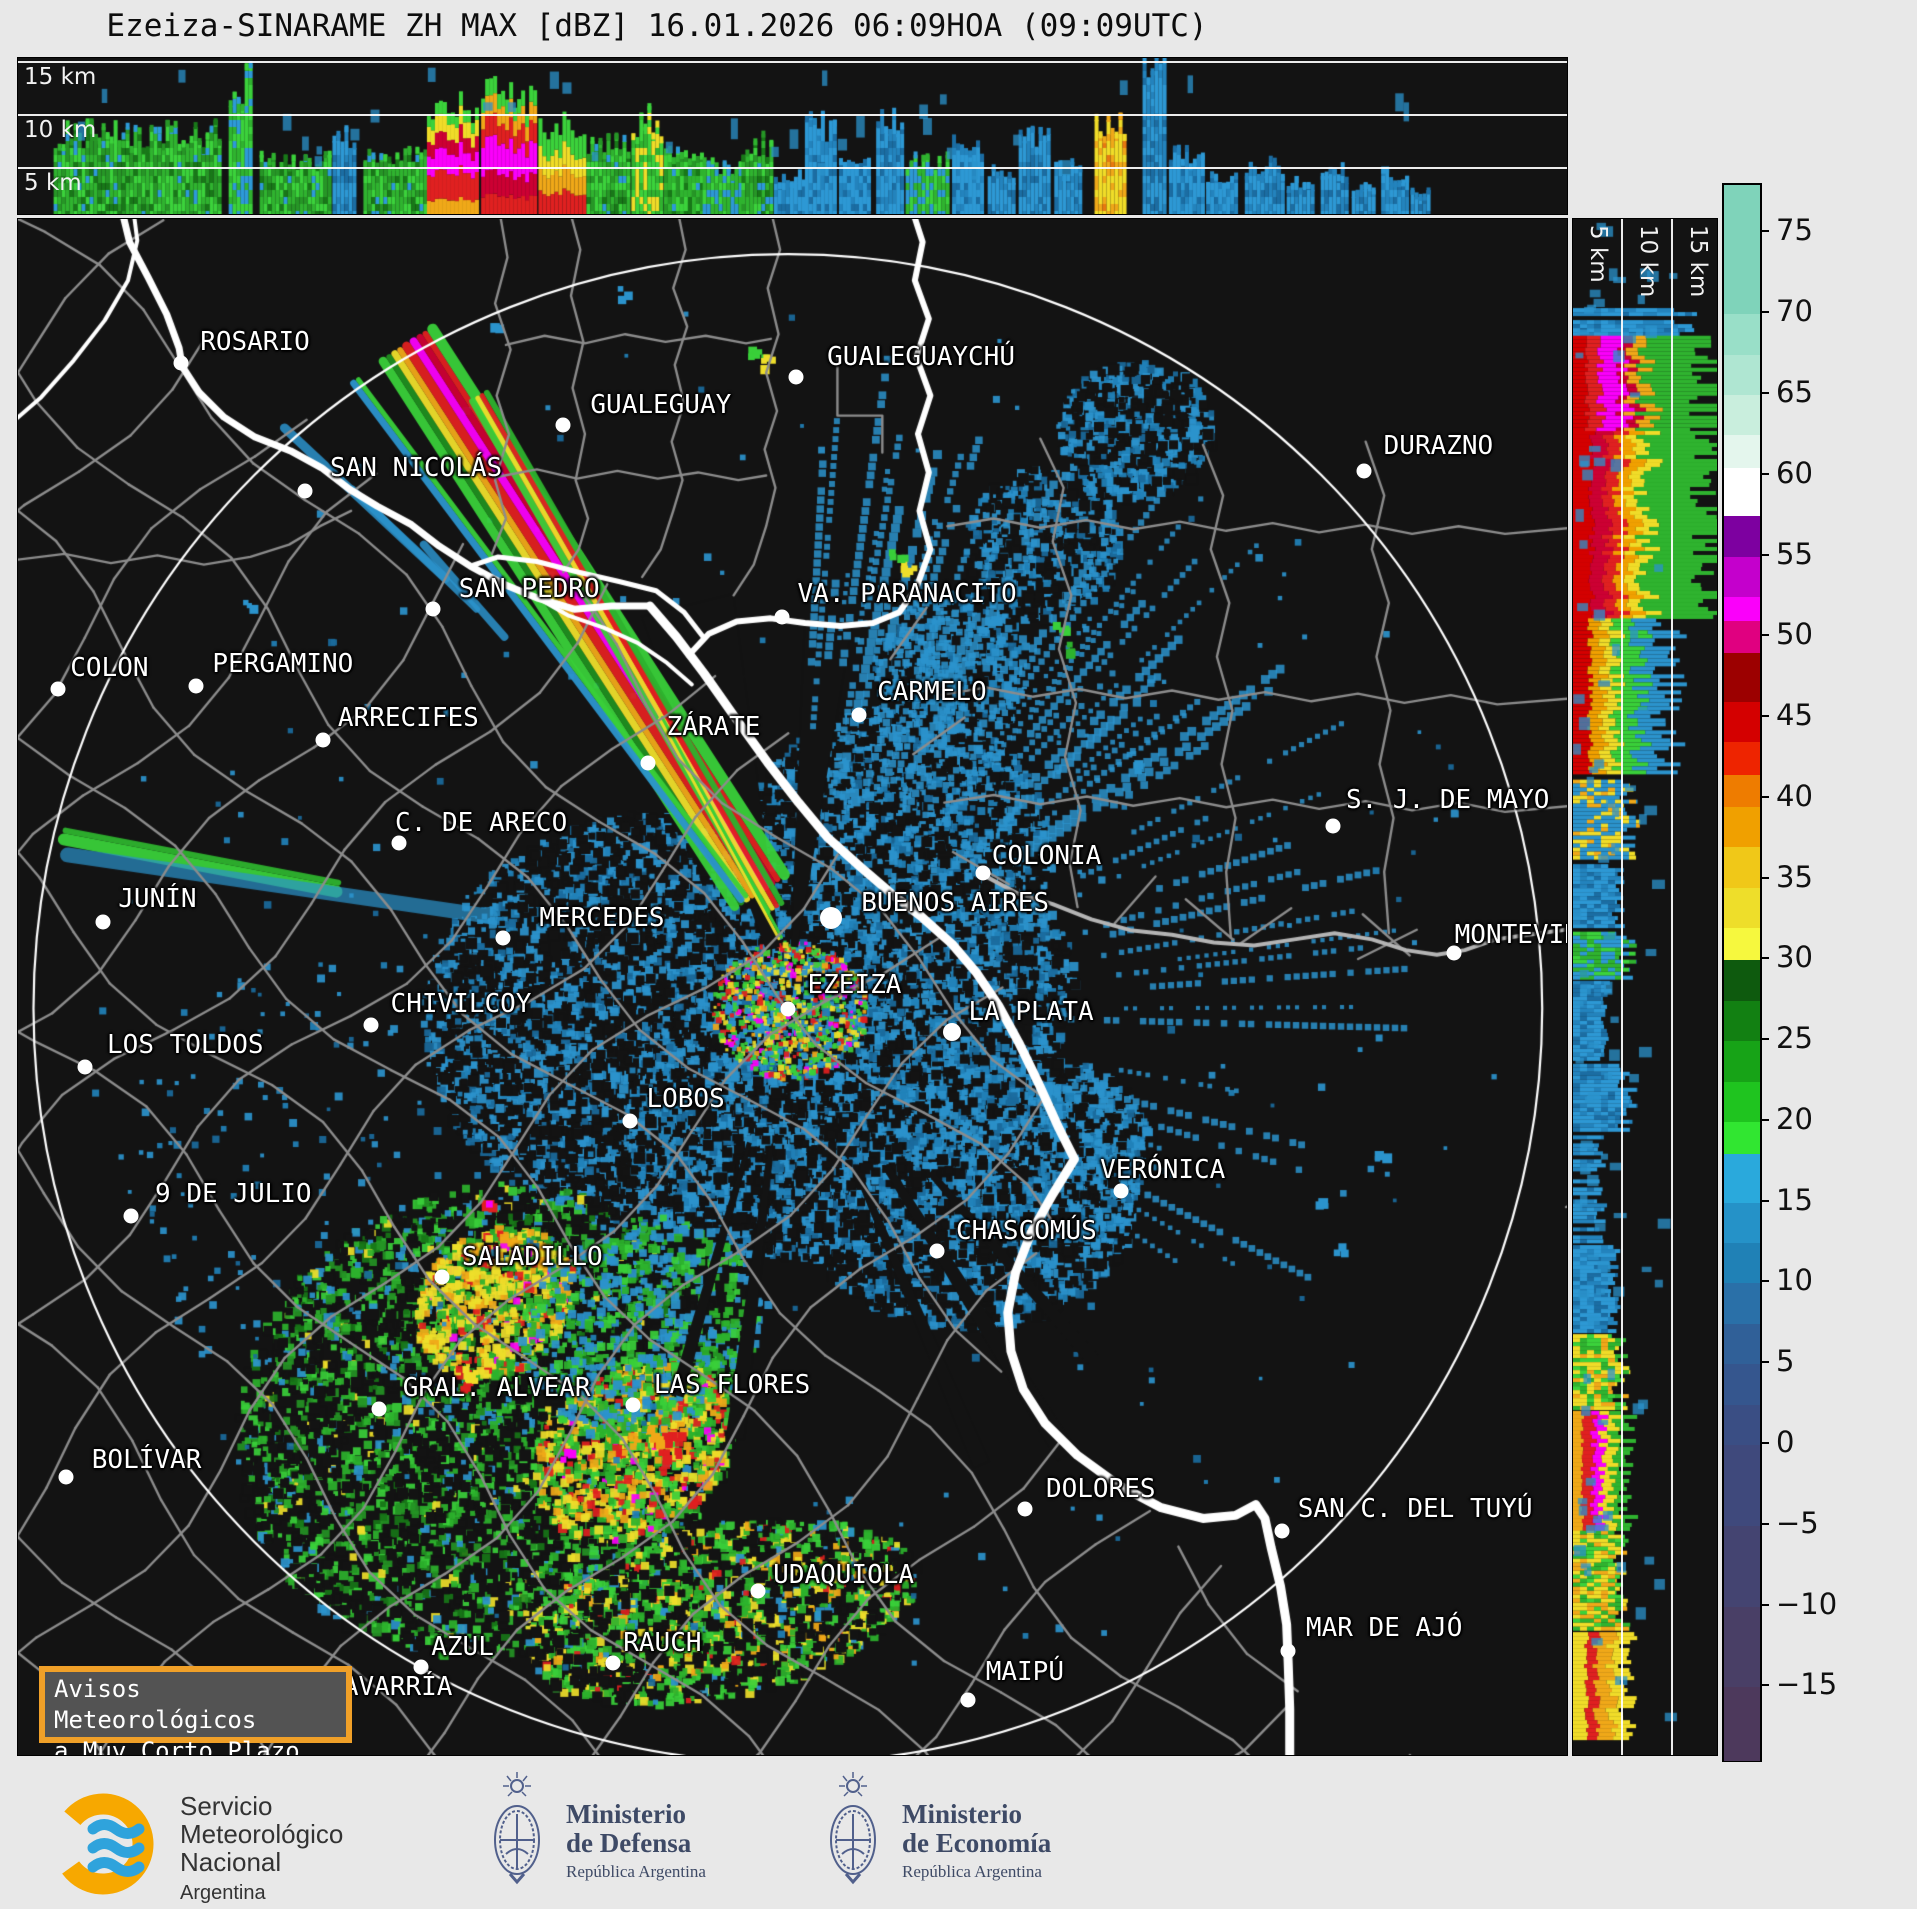 This screenshot has height=1909, width=1917. I want to click on right-5km-gridline, so click(1622, 987).